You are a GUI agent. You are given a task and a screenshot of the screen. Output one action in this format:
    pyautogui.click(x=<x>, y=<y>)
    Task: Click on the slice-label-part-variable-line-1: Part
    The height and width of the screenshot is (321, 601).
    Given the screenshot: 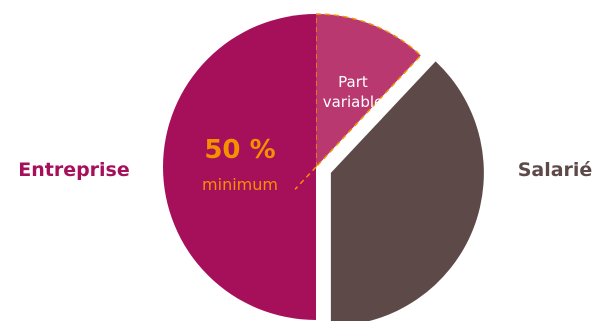 What is the action you would take?
    pyautogui.click(x=353, y=82)
    